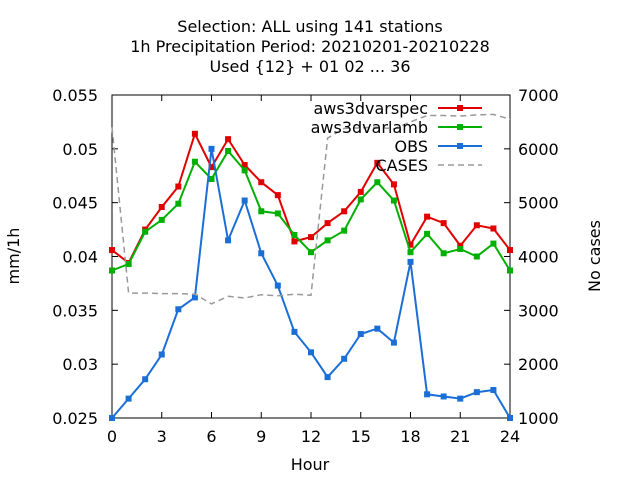  I want to click on y-tick-label: 0.035, so click(75, 310).